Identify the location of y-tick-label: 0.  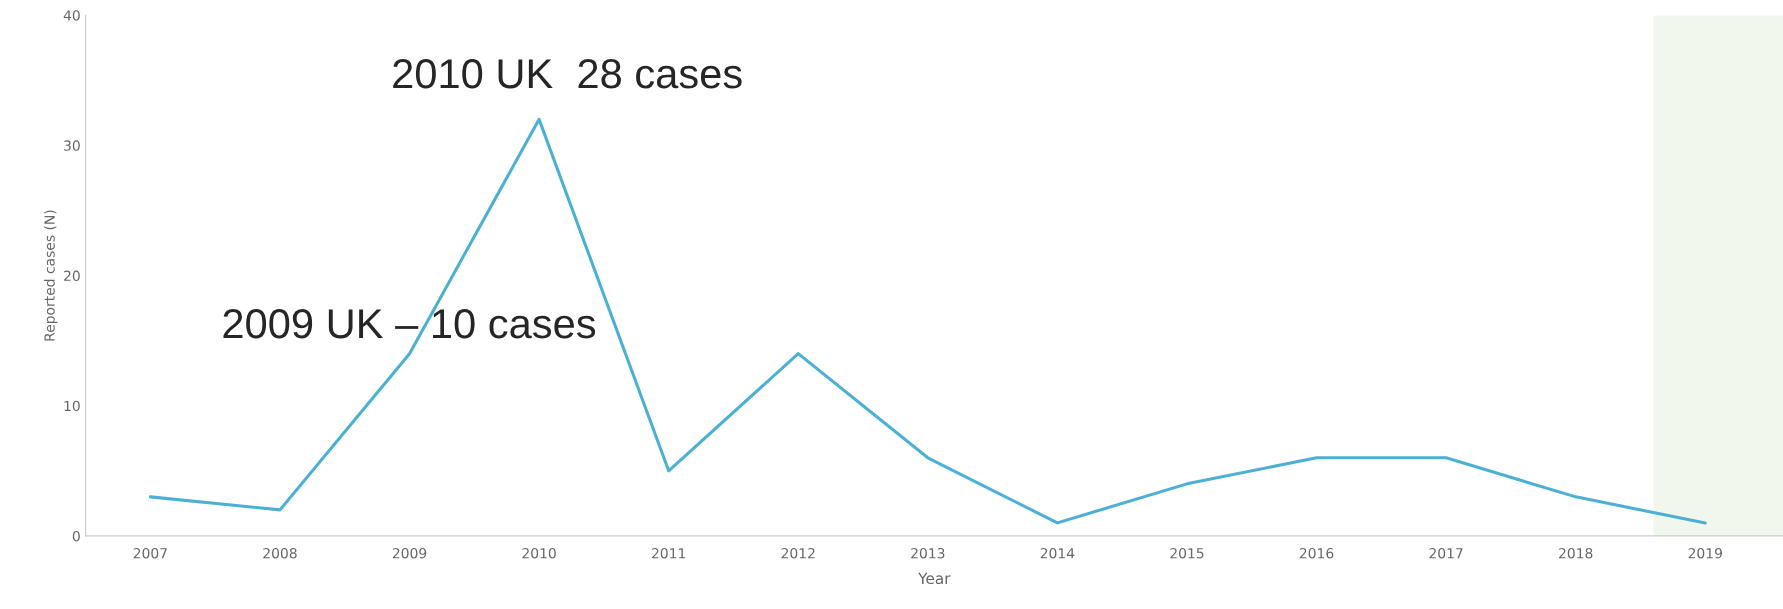
(76, 536).